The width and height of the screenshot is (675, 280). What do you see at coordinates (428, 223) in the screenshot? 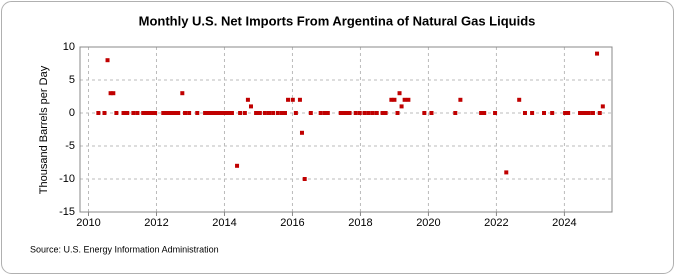
I see `x-tick-label: 2020` at bounding box center [428, 223].